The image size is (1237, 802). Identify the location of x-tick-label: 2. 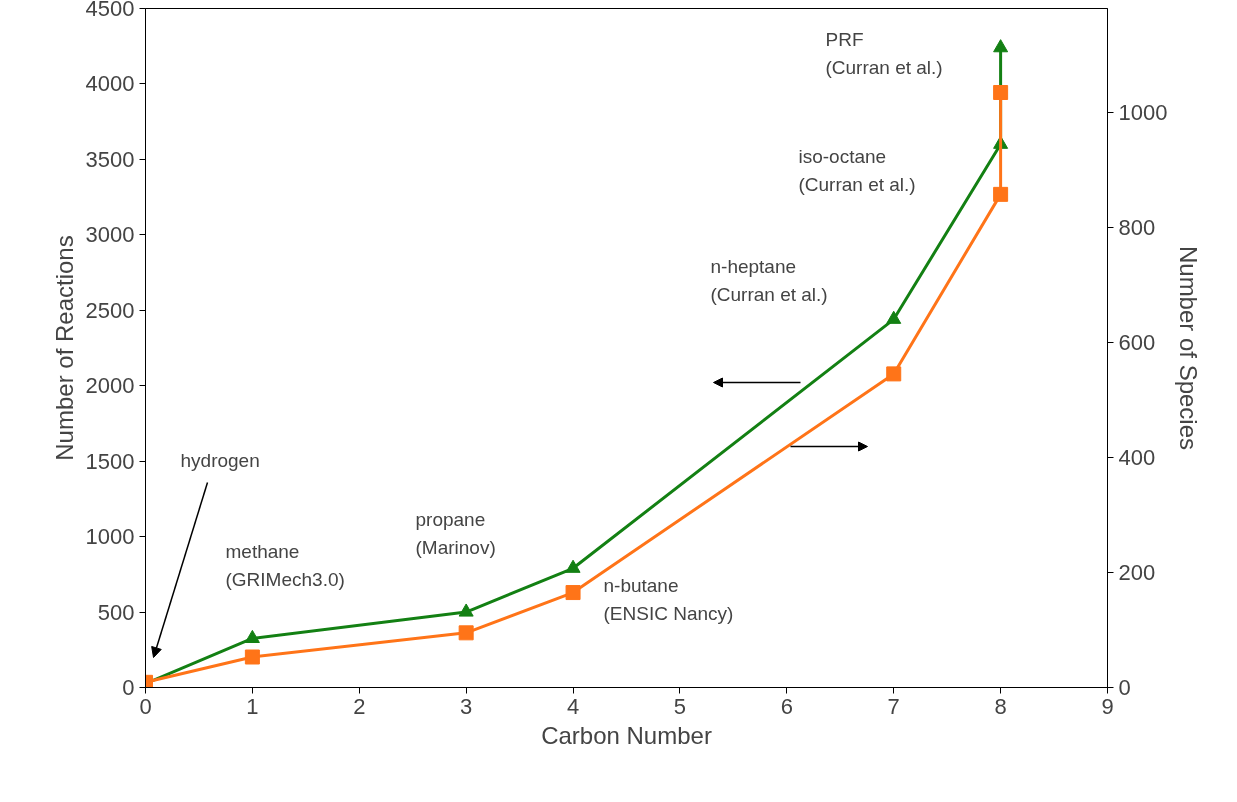
(359, 706).